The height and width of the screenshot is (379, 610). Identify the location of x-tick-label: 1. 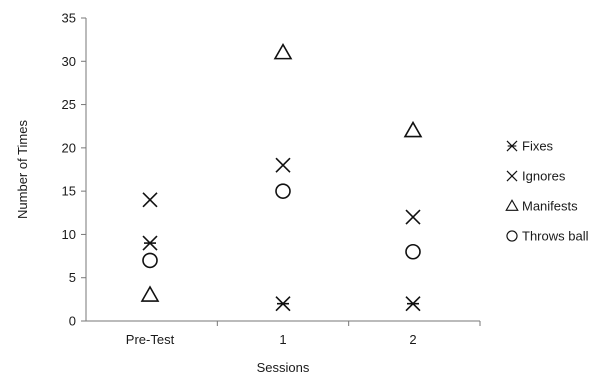
(282, 339).